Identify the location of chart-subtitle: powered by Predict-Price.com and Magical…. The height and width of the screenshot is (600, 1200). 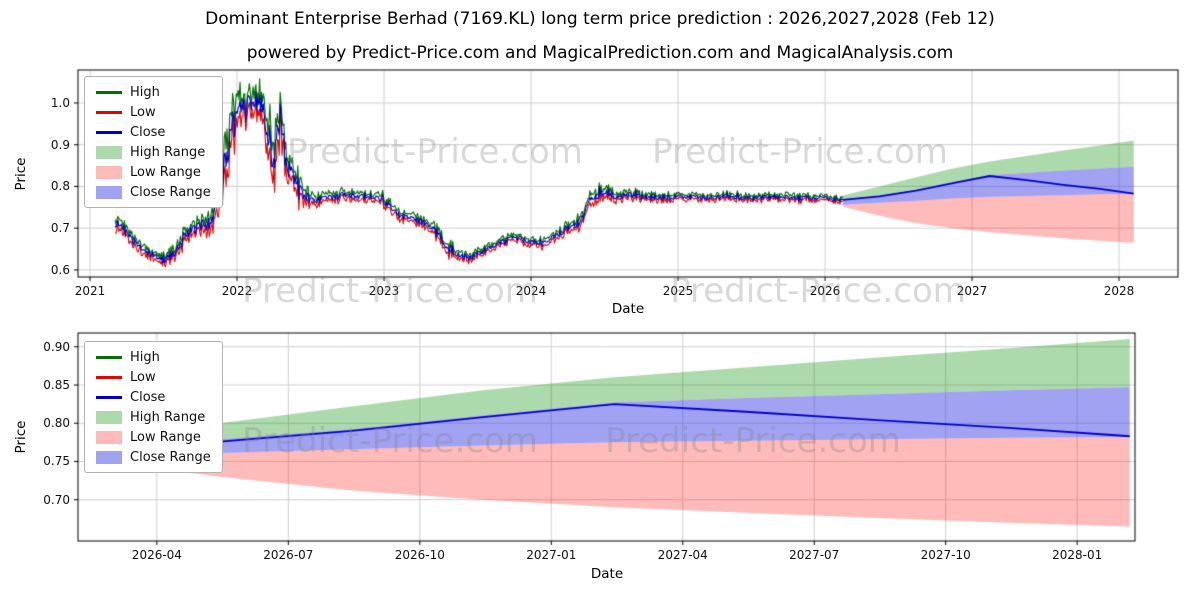
(600, 53).